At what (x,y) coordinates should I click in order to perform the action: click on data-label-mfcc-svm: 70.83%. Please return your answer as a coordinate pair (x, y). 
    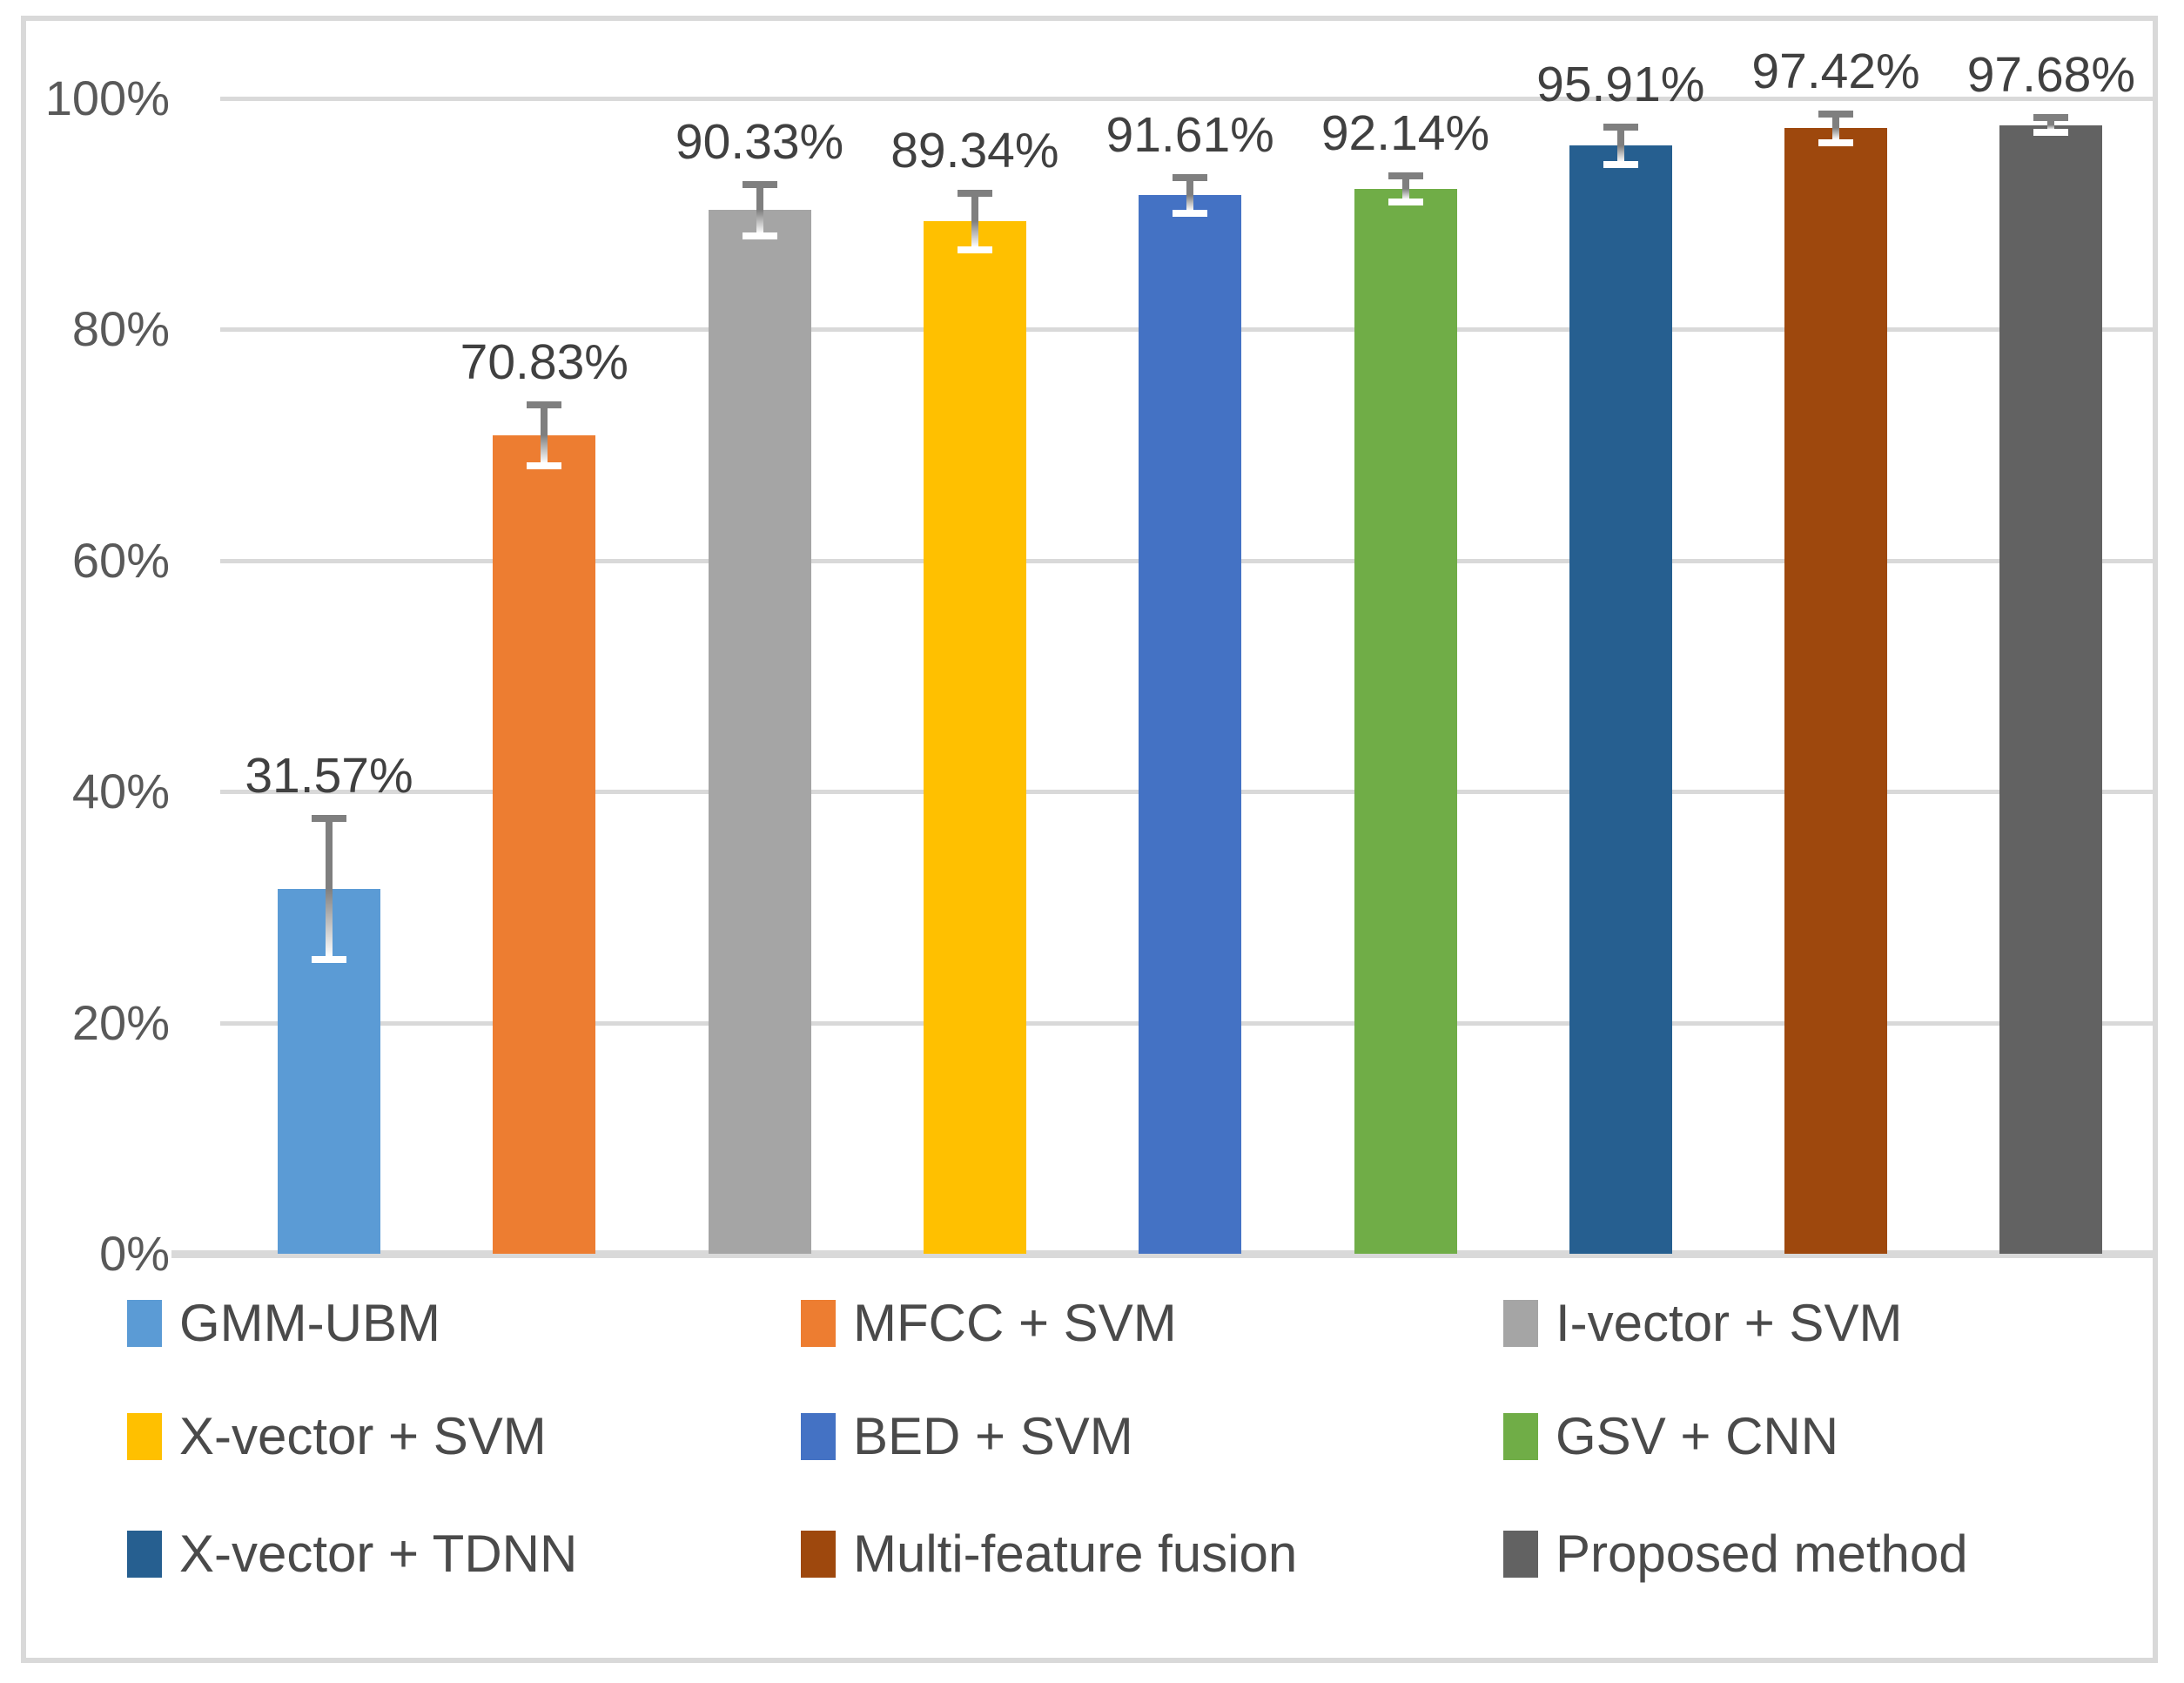
    Looking at the image, I should click on (544, 362).